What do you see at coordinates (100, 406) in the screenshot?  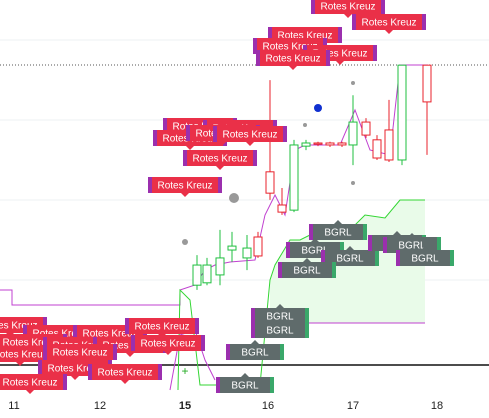 I see `x-tick-label: 12` at bounding box center [100, 406].